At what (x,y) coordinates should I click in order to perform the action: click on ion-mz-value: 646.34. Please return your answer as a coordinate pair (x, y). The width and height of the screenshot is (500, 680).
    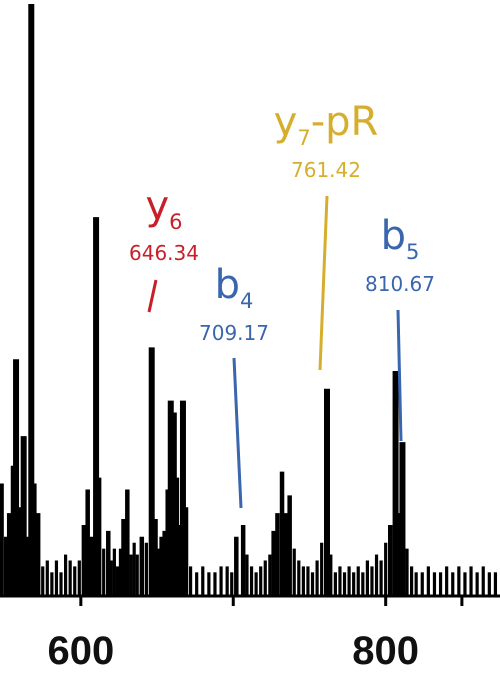
    Looking at the image, I should click on (164, 253).